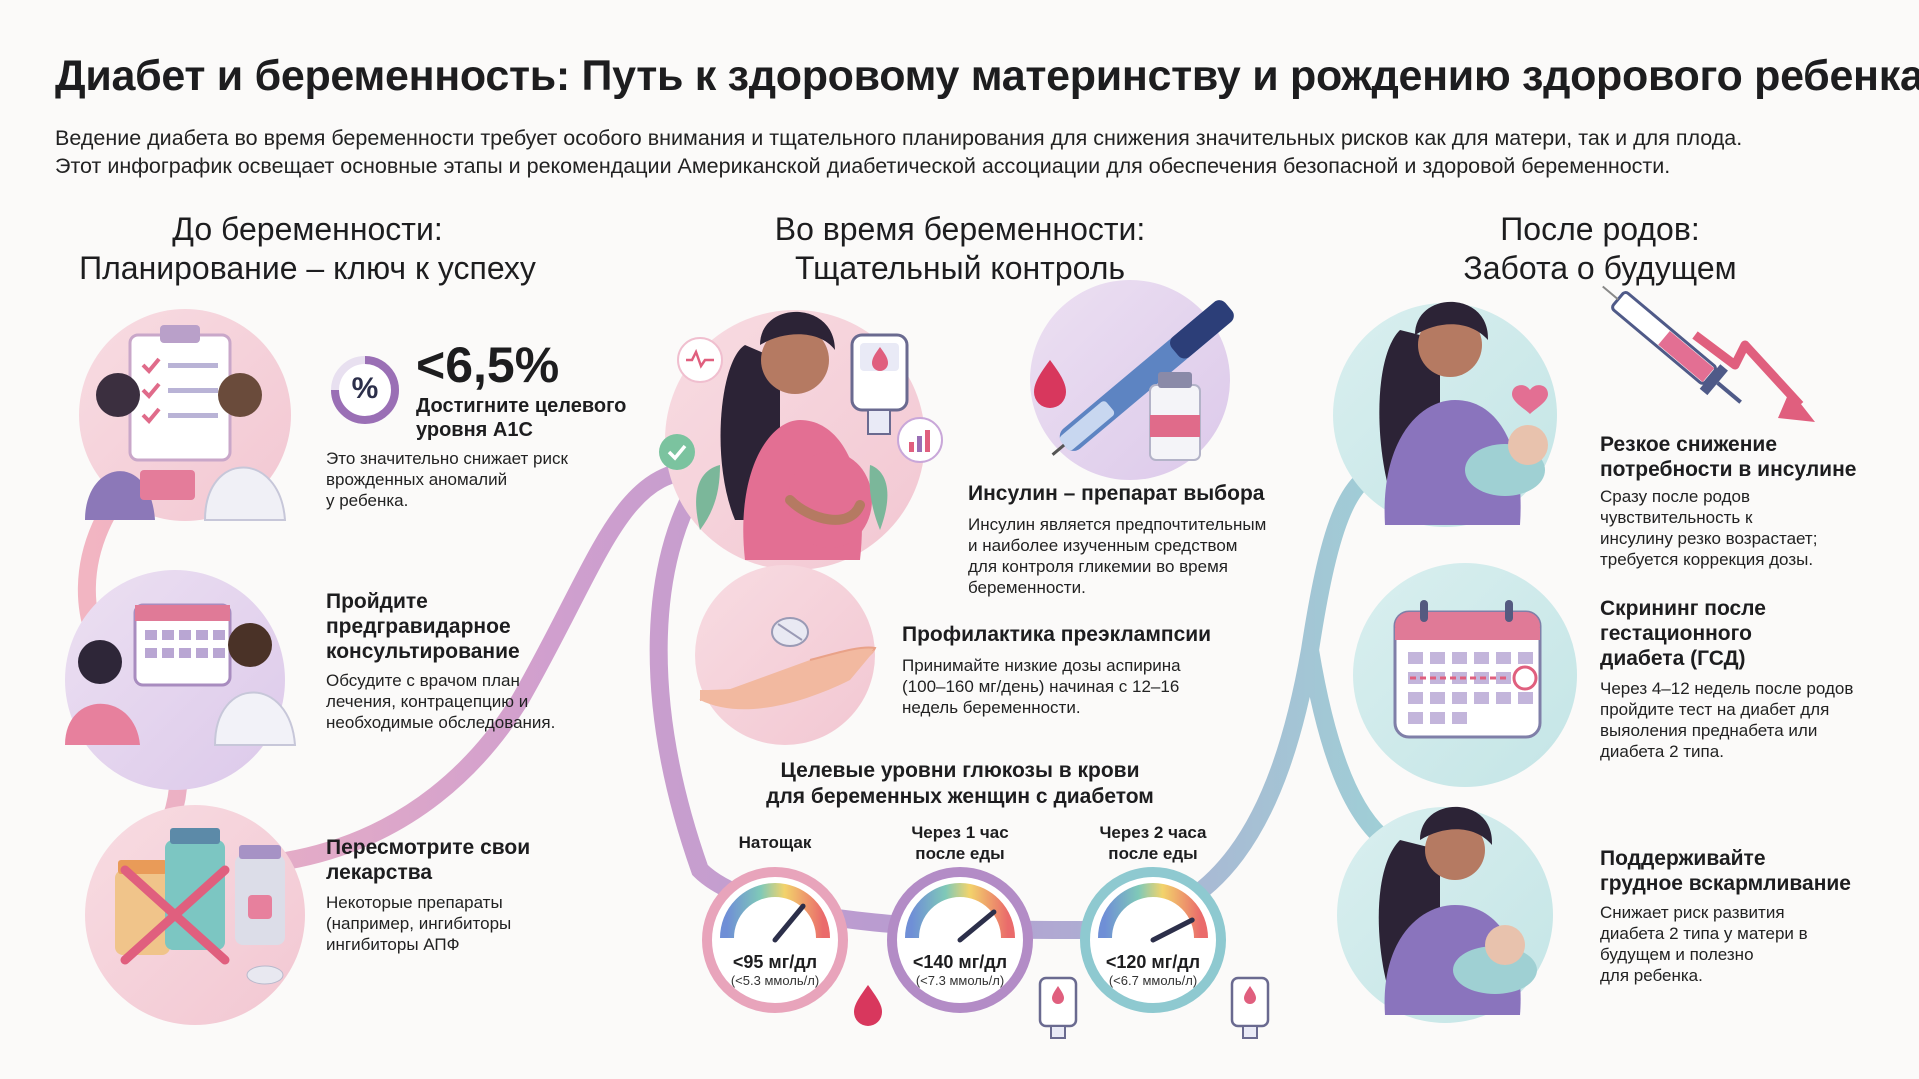  Describe the element at coordinates (1027, 587) in the screenshot. I see `insulin-text-line4: беременности.` at that location.